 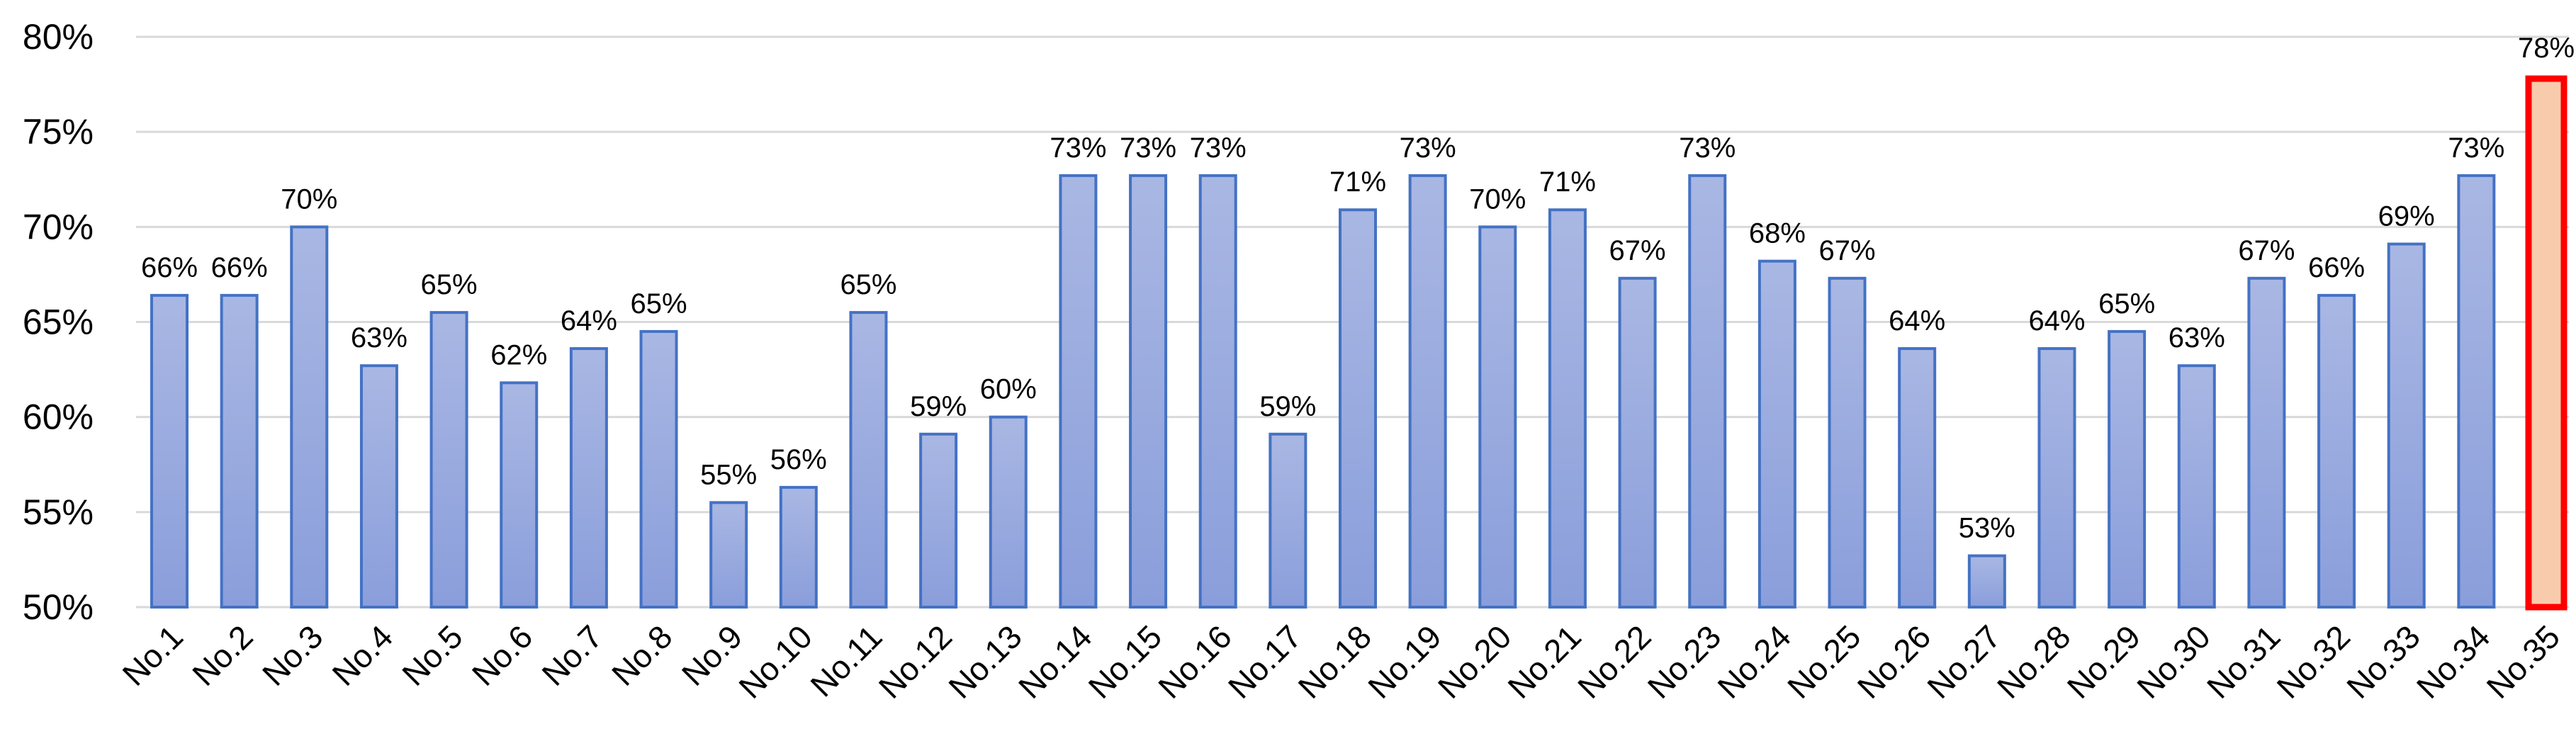 I want to click on x-tick-label: No.11, so click(x=846, y=660).